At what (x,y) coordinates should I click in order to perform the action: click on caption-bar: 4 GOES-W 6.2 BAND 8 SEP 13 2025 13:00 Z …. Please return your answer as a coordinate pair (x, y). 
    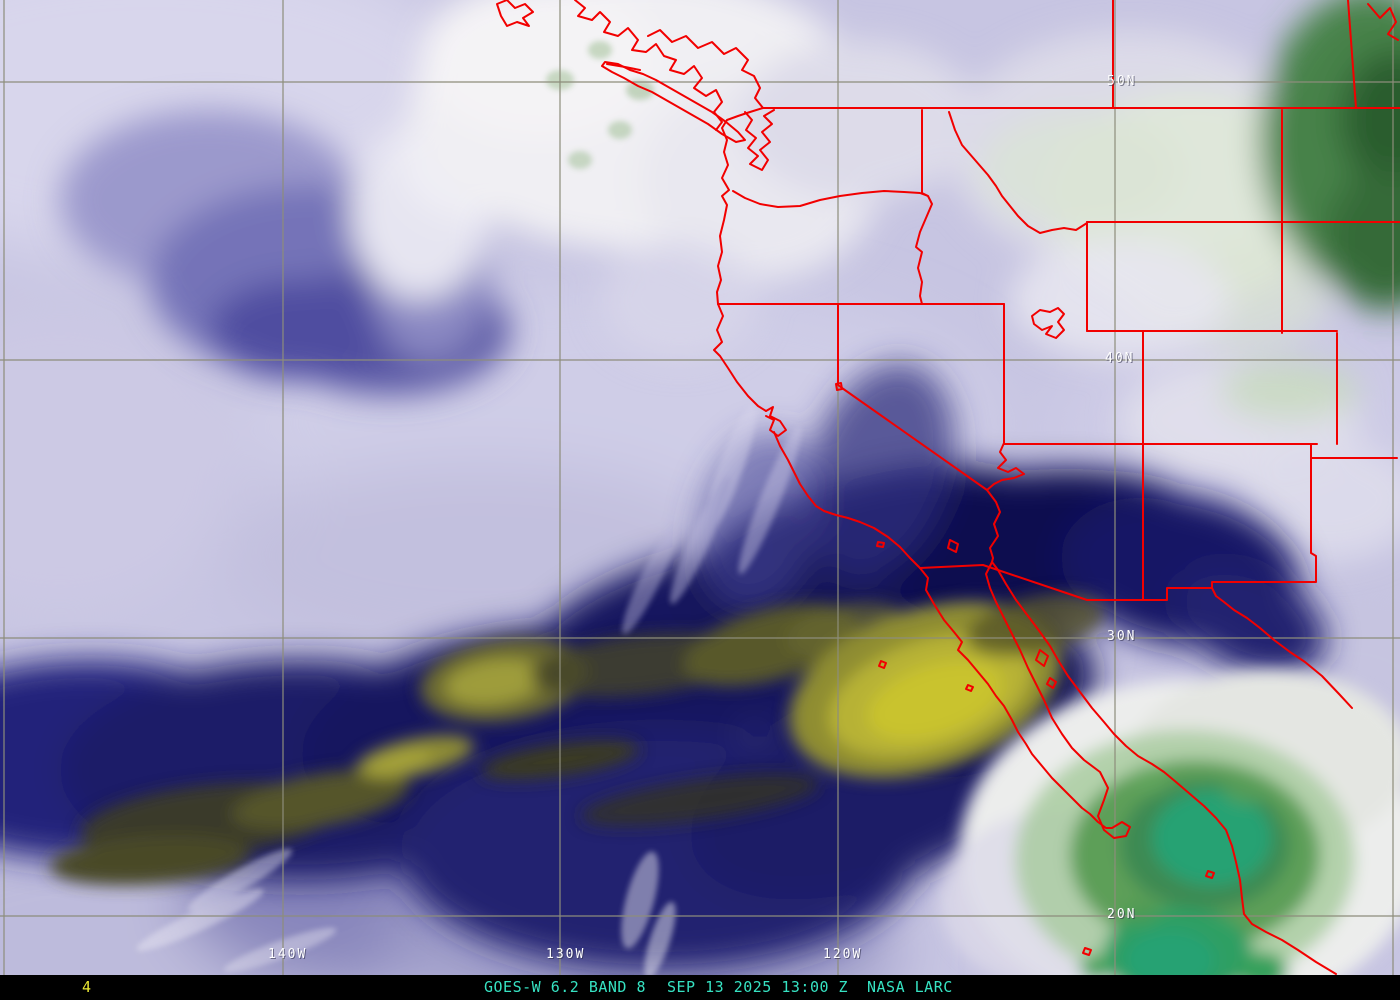
    Looking at the image, I should click on (700, 987).